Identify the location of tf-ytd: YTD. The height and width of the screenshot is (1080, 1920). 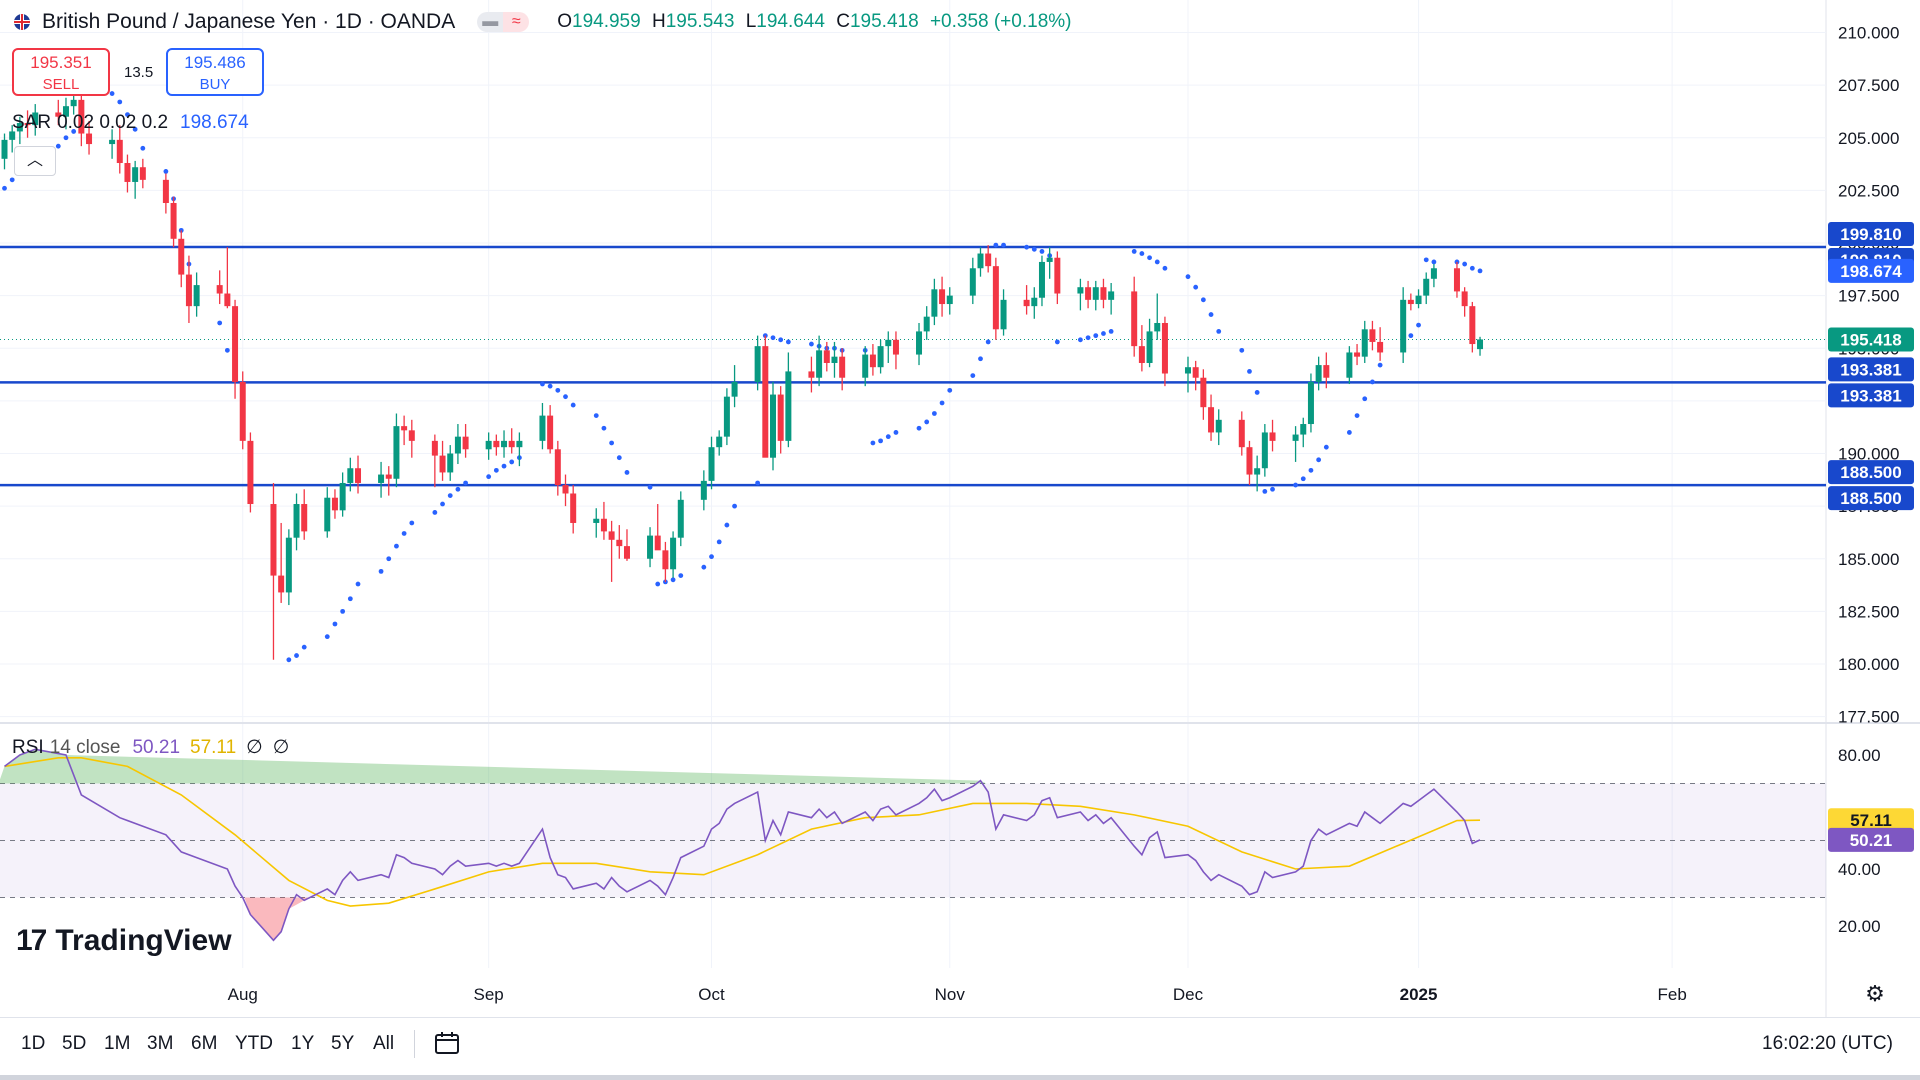
(254, 1043).